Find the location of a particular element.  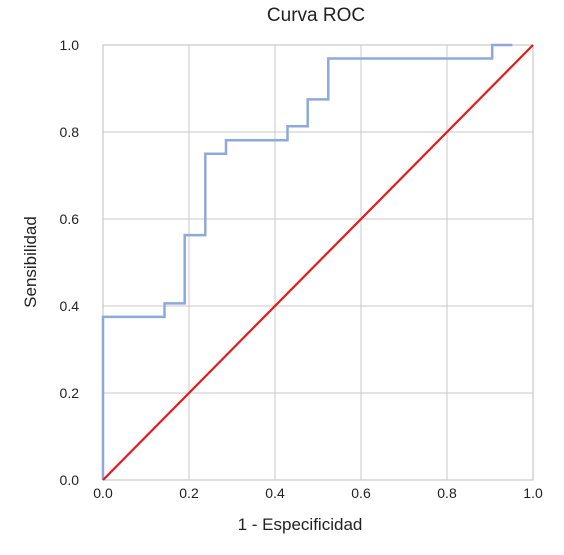

y-tick-label: 0.4 is located at coordinates (70, 306).